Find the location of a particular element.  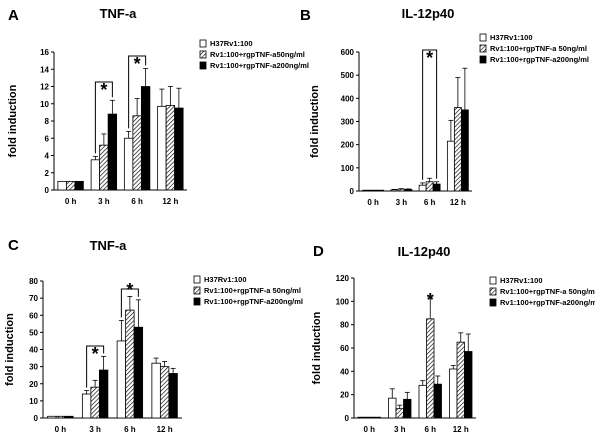

y-tick-label: 16 is located at coordinates (44, 52).